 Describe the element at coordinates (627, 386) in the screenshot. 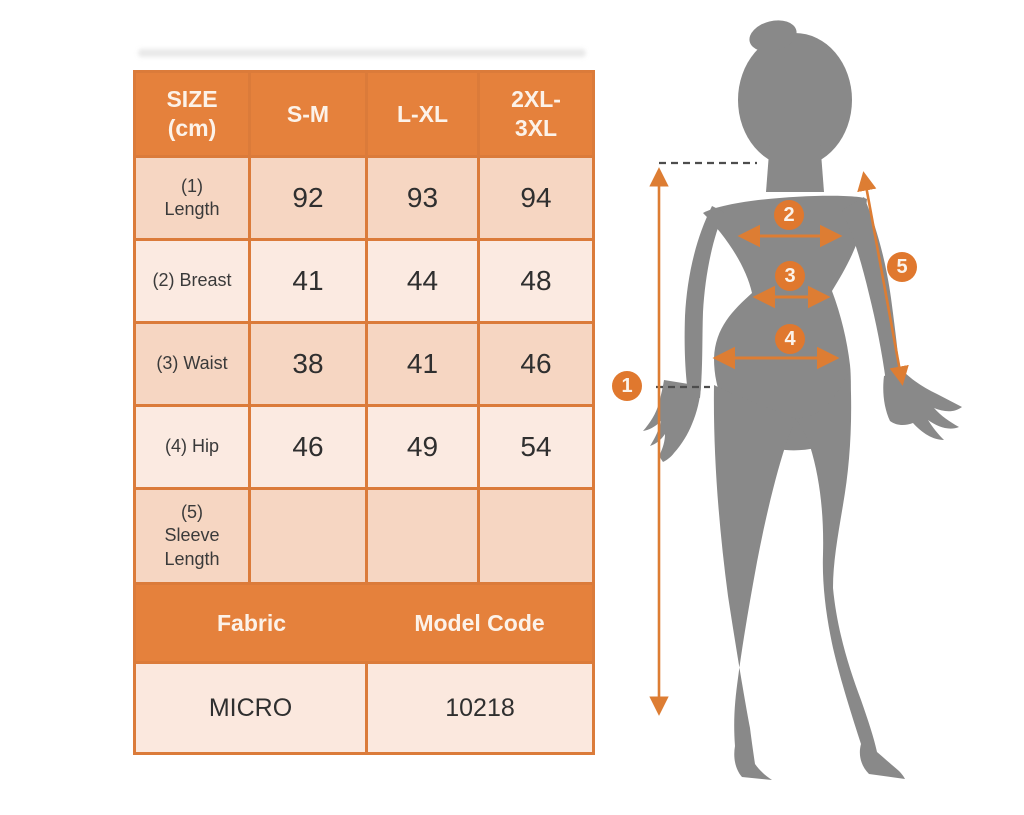

I see `measure-marker-length: 1` at that location.